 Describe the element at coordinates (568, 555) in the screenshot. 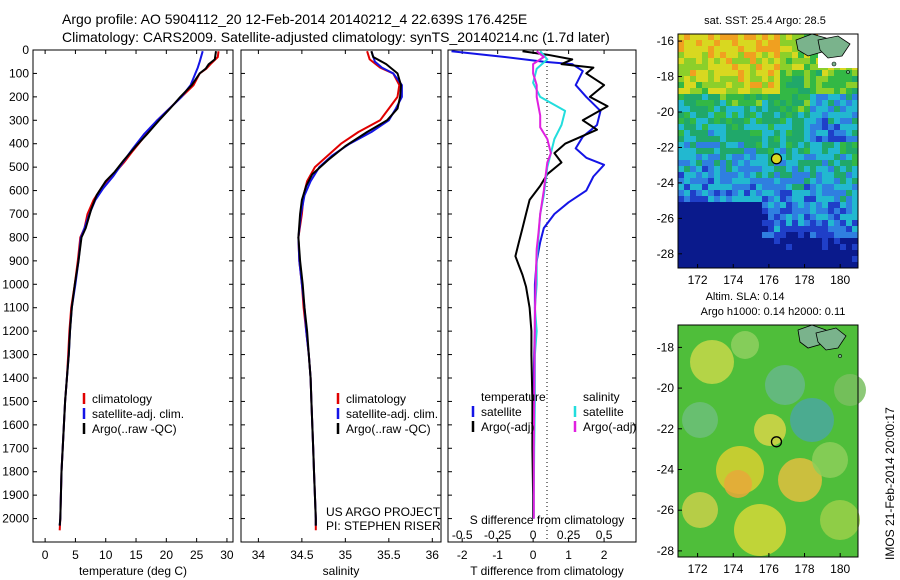

I see `x-tick-label: 1` at that location.